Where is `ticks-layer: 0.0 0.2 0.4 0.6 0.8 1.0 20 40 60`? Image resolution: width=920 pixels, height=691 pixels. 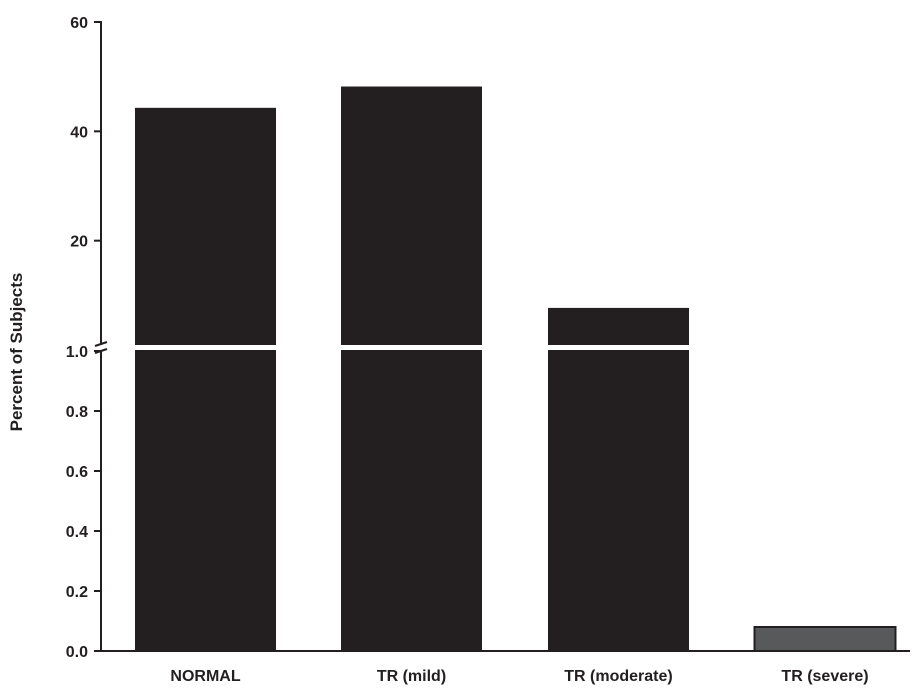 ticks-layer: 0.0 0.2 0.4 0.6 0.8 1.0 20 40 60 is located at coordinates (83, 338).